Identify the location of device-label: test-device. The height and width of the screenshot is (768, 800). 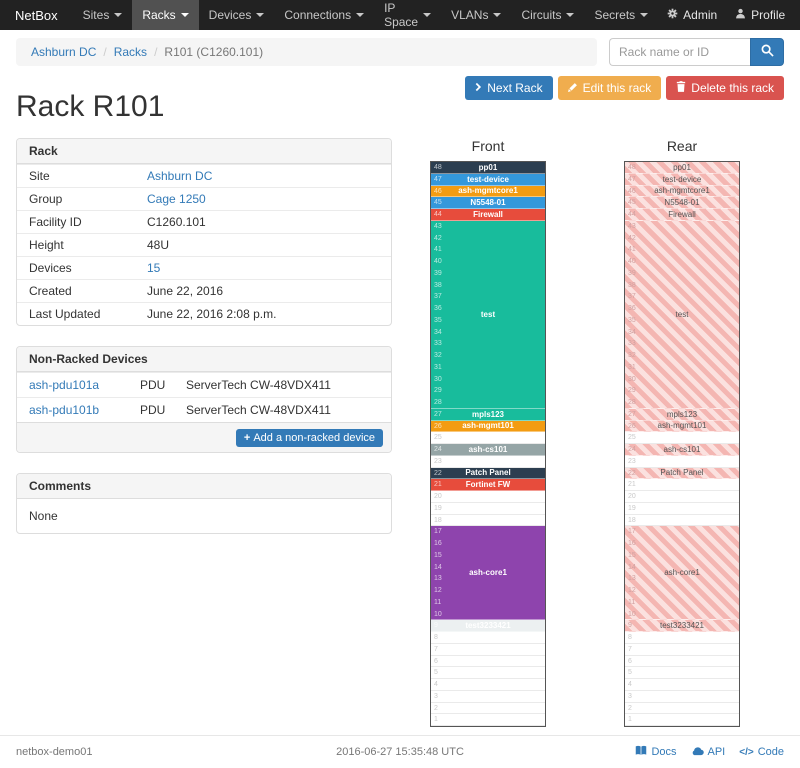
(488, 179).